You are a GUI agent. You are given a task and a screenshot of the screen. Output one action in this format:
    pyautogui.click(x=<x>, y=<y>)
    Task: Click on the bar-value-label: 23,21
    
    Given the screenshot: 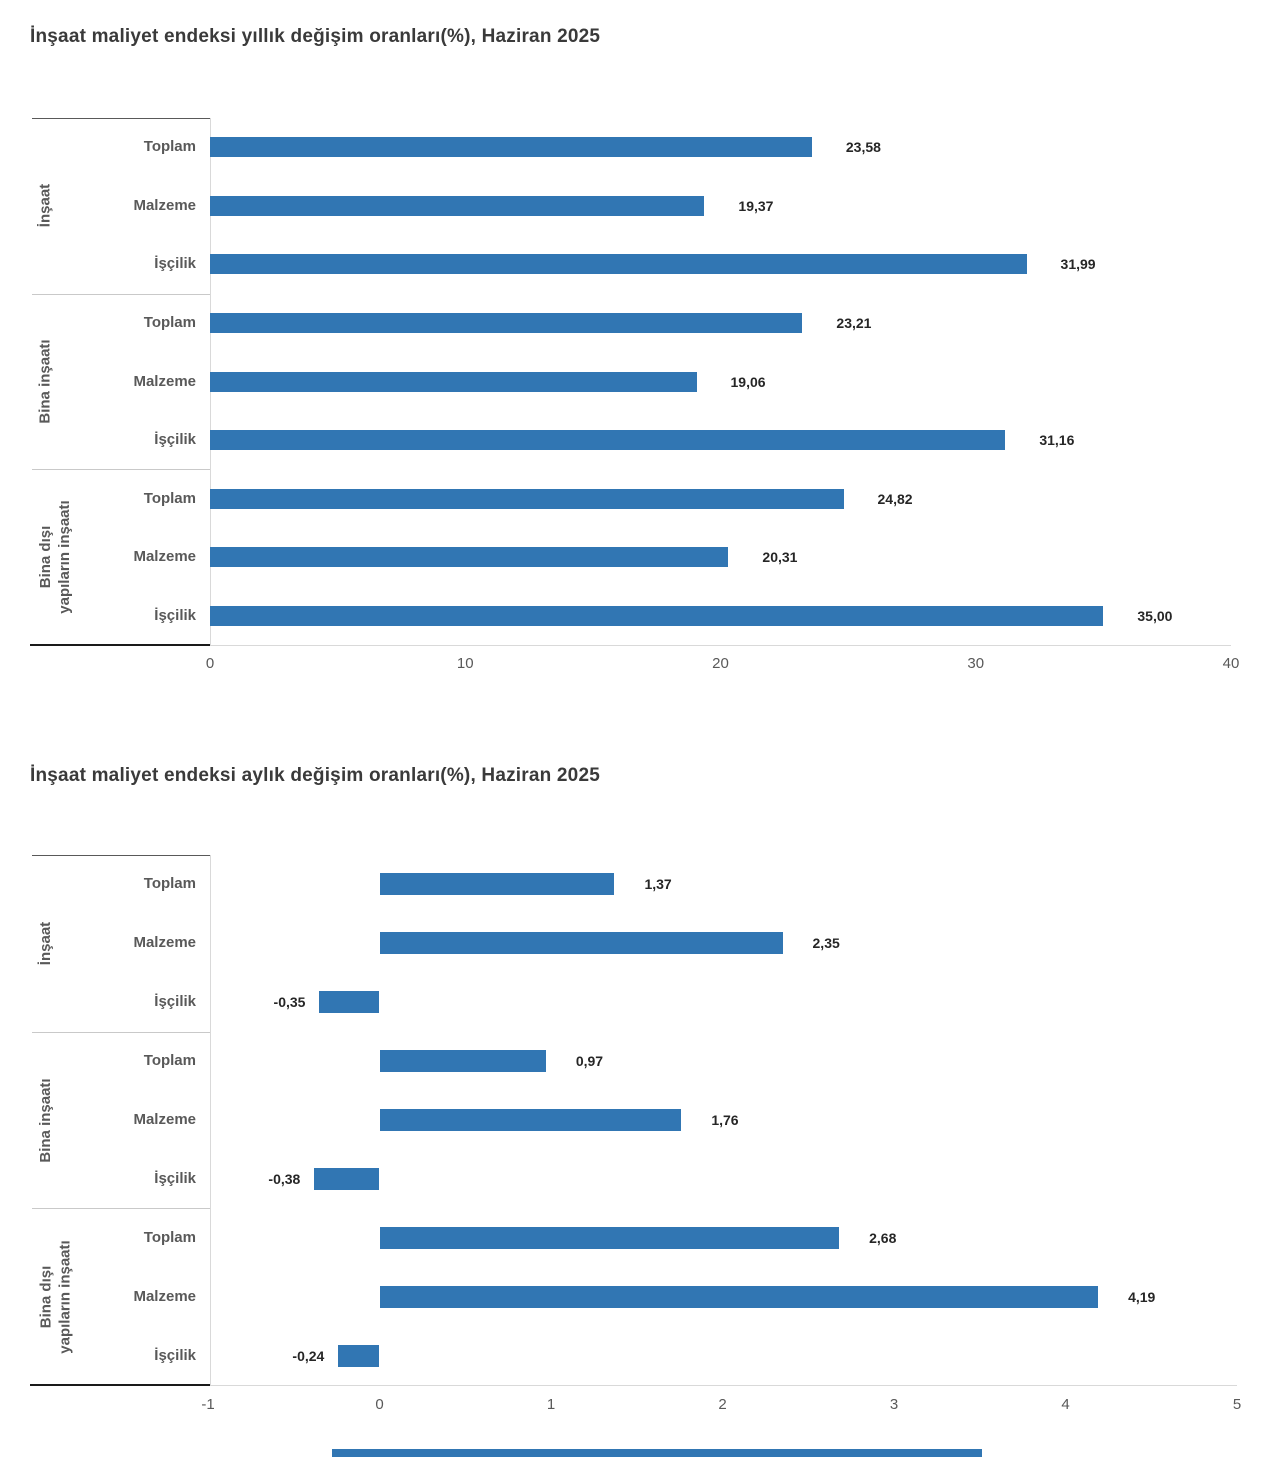 What is the action you would take?
    pyautogui.click(x=854, y=322)
    